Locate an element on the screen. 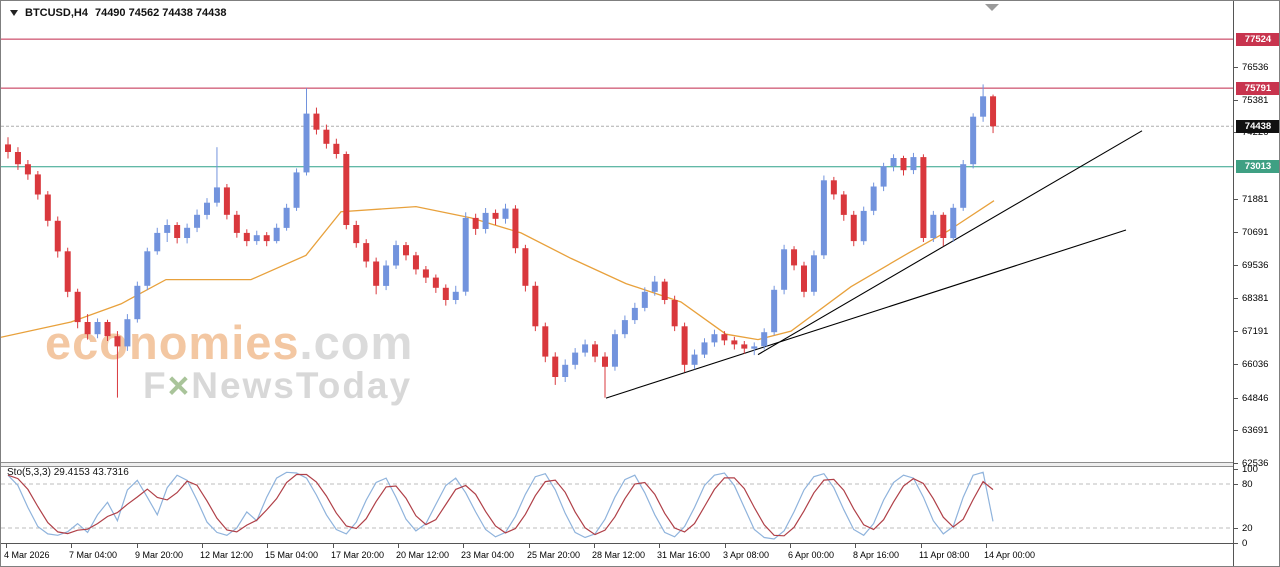 This screenshot has width=1280, height=567. time-tick-label: 23 Mar 04:00 is located at coordinates (488, 555).